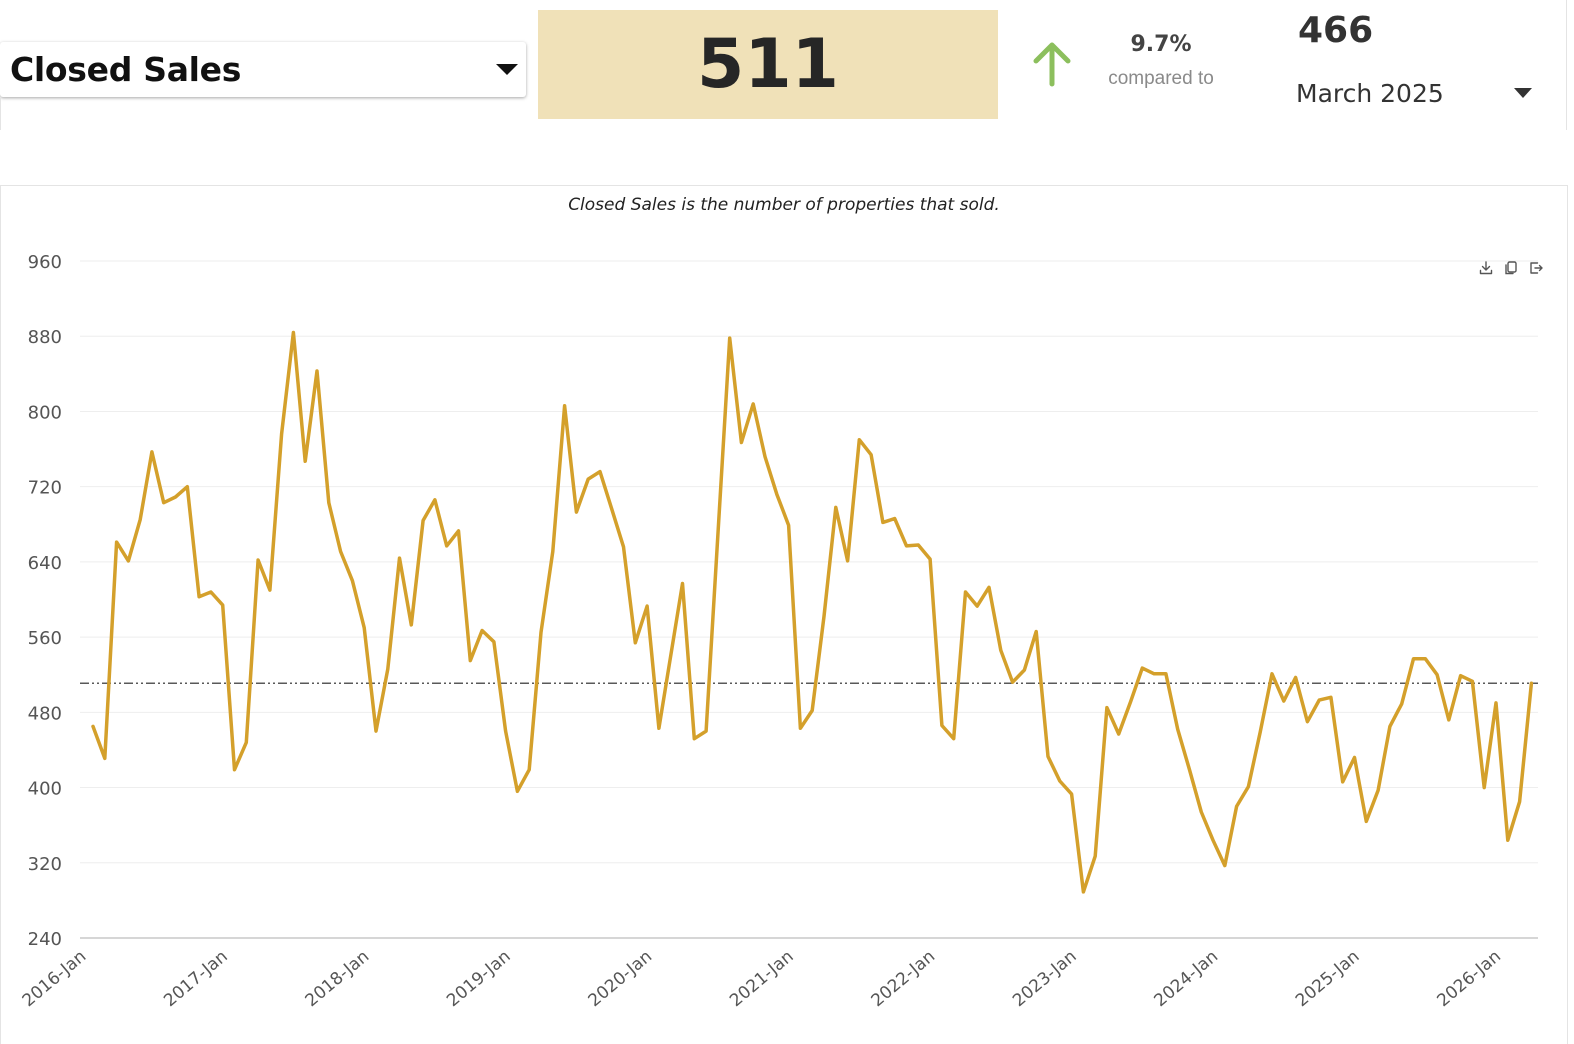 This screenshot has width=1574, height=1044. Describe the element at coordinates (1536, 268) in the screenshot. I see `export-icon` at that location.